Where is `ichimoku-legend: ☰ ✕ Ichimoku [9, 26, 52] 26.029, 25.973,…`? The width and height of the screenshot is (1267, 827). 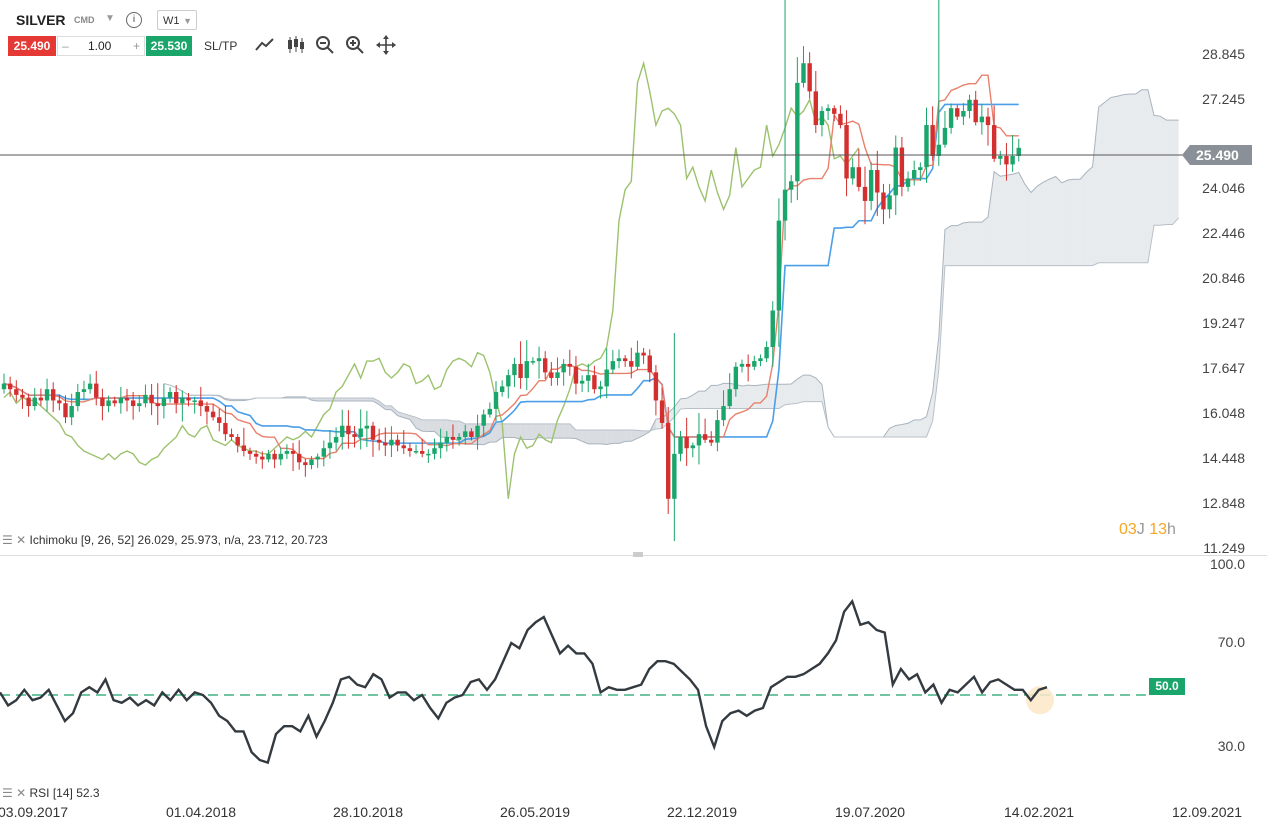 ichimoku-legend: ☰ ✕ Ichimoku [9, 26, 52] 26.029, 25.973,… is located at coordinates (165, 540).